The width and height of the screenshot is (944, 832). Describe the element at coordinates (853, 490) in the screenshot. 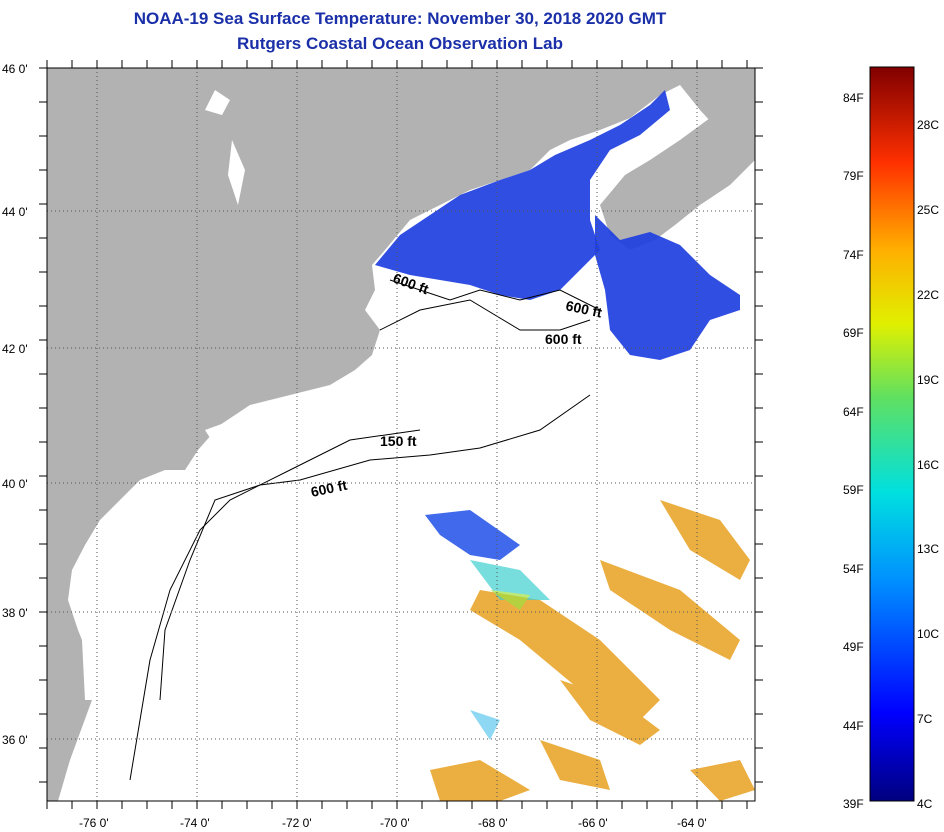

I see `colorbar-f-label: 59F` at that location.